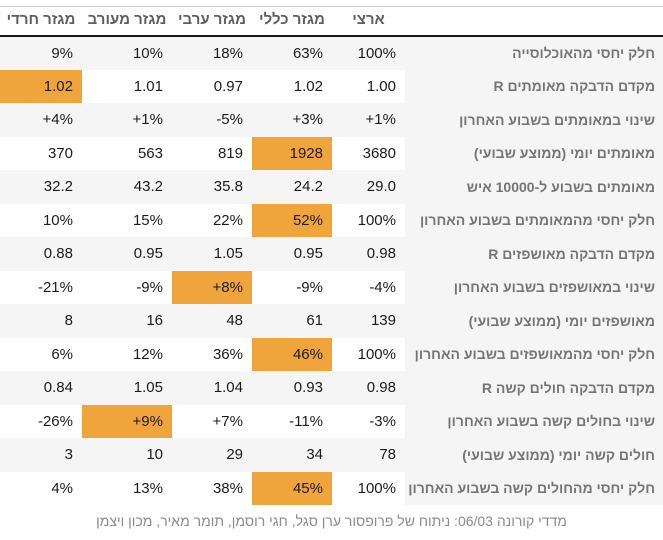 Image resolution: width=663 pixels, height=540 pixels. I want to click on value-cell-general: 1.02, so click(292, 86).